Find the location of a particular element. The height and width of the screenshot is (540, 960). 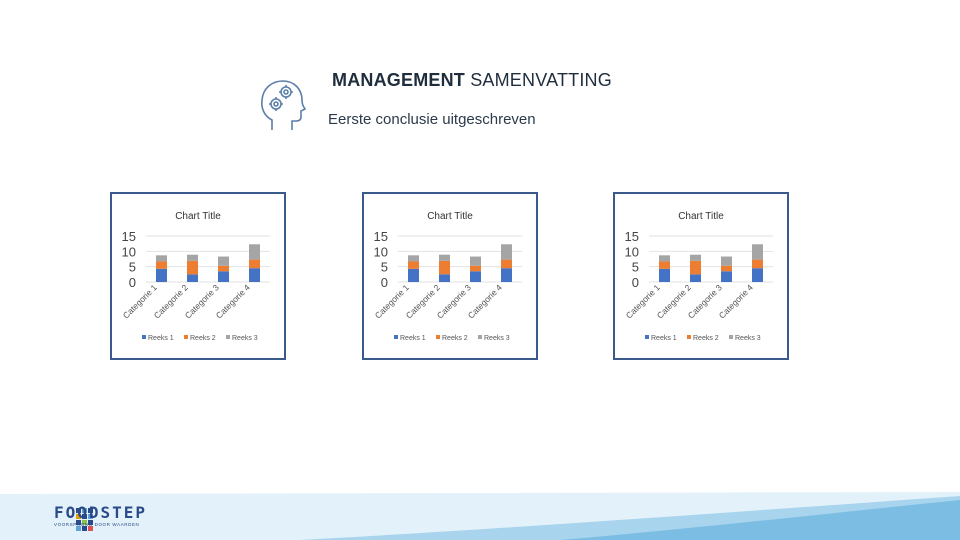

page-title-bold: MANAGEMENT is located at coordinates (398, 80).